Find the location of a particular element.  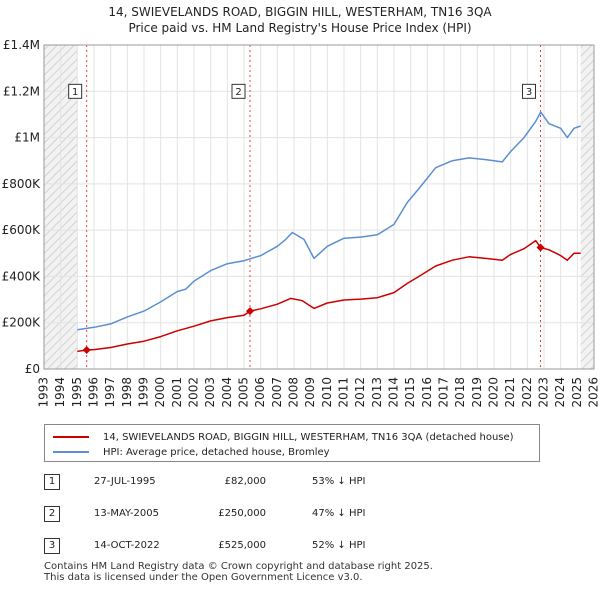

sale-row: 1 27-JUL-1995 £82,000 53% ↓ HPI is located at coordinates (304, 483).